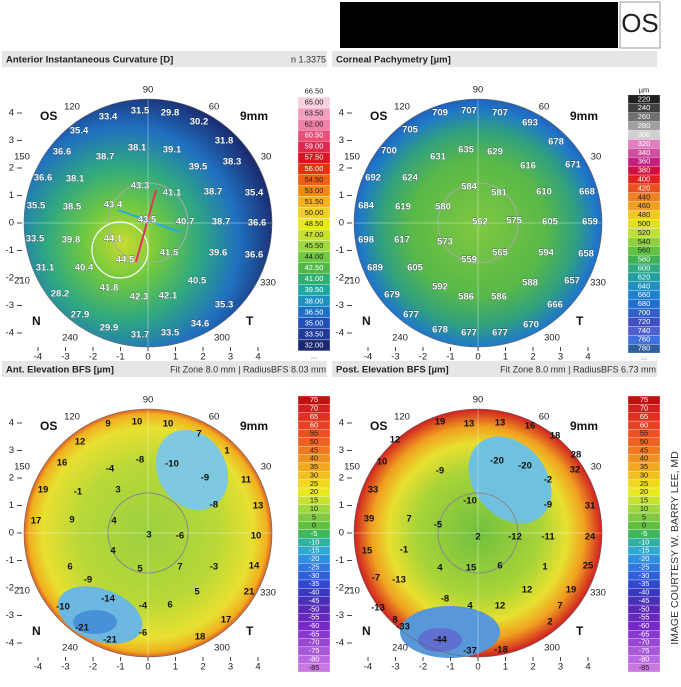 The width and height of the screenshot is (681, 687). I want to click on x-tick-label: -1, so click(450, 667).